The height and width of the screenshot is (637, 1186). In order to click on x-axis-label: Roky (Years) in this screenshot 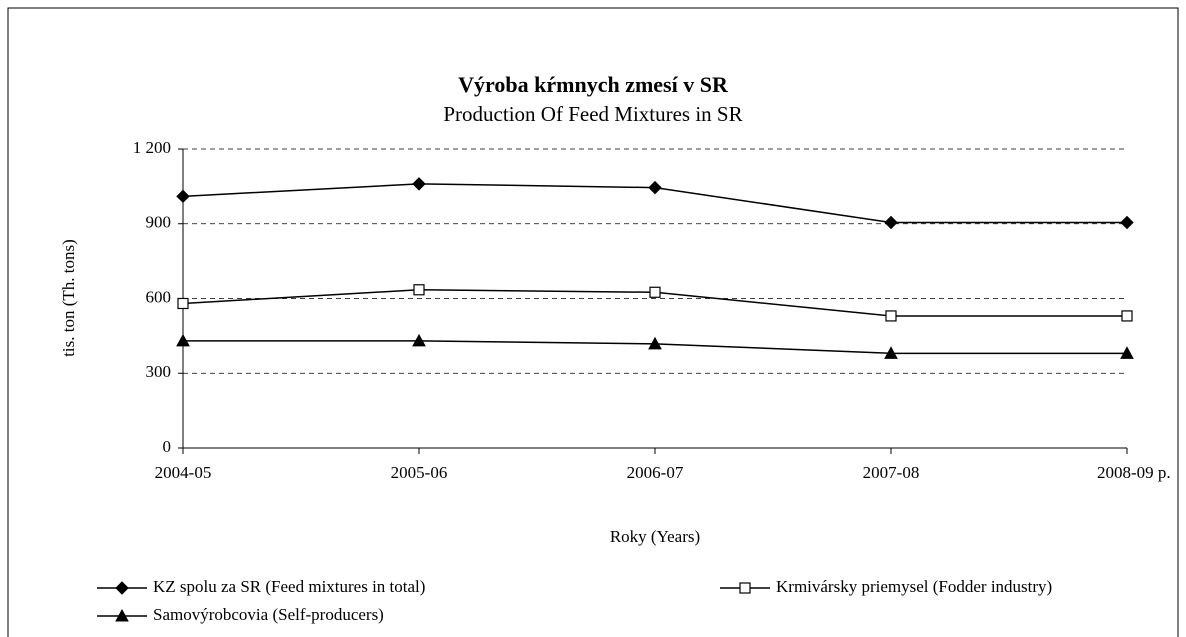, I will do `click(655, 536)`.